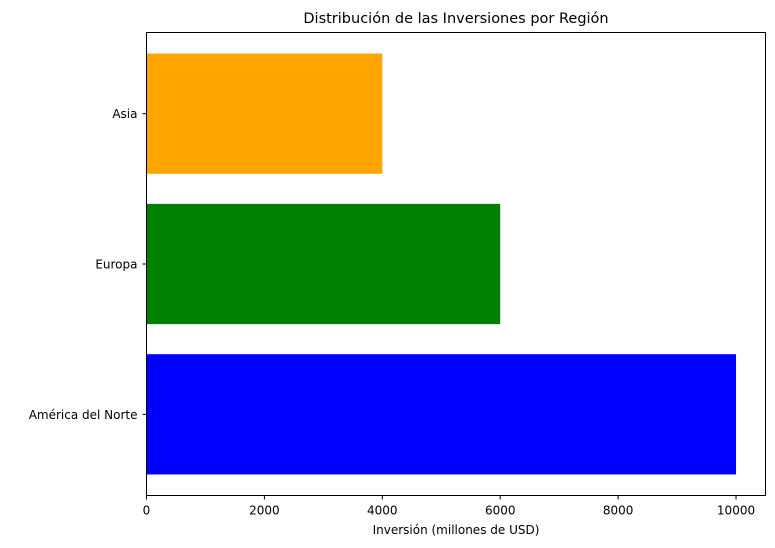 The image size is (775, 548). Describe the element at coordinates (147, 511) in the screenshot. I see `x-tick-label: 0` at that location.